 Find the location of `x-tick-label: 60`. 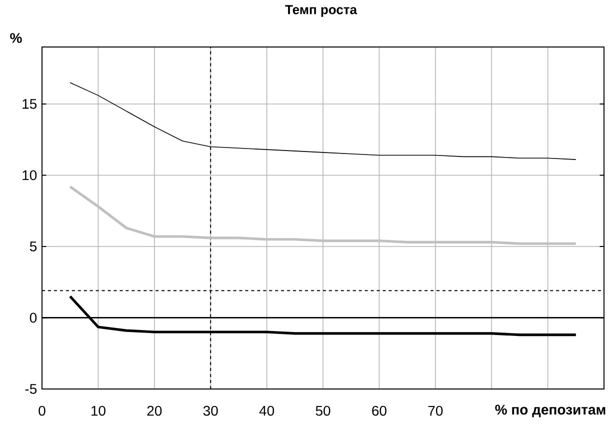

x-tick-label: 60 is located at coordinates (379, 411).